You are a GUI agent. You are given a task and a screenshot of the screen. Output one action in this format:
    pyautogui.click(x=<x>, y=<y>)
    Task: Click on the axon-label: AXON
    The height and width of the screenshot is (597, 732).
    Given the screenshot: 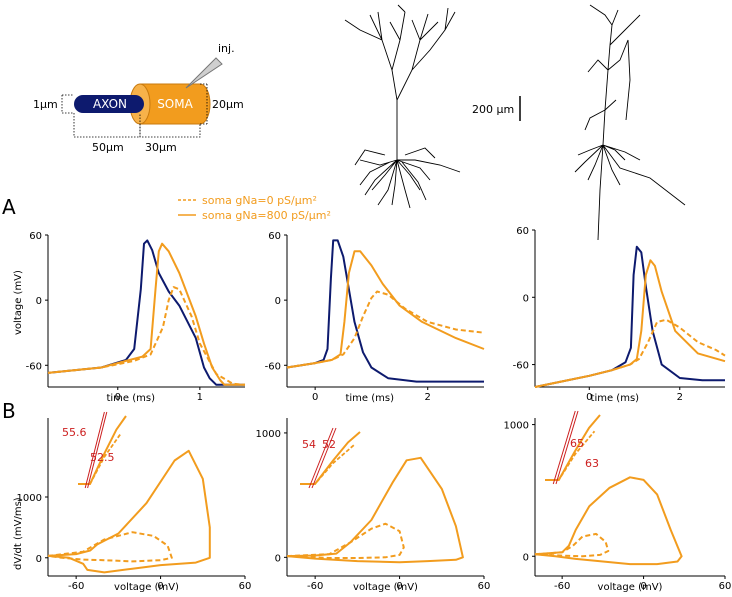 What is the action you would take?
    pyautogui.click(x=110, y=104)
    